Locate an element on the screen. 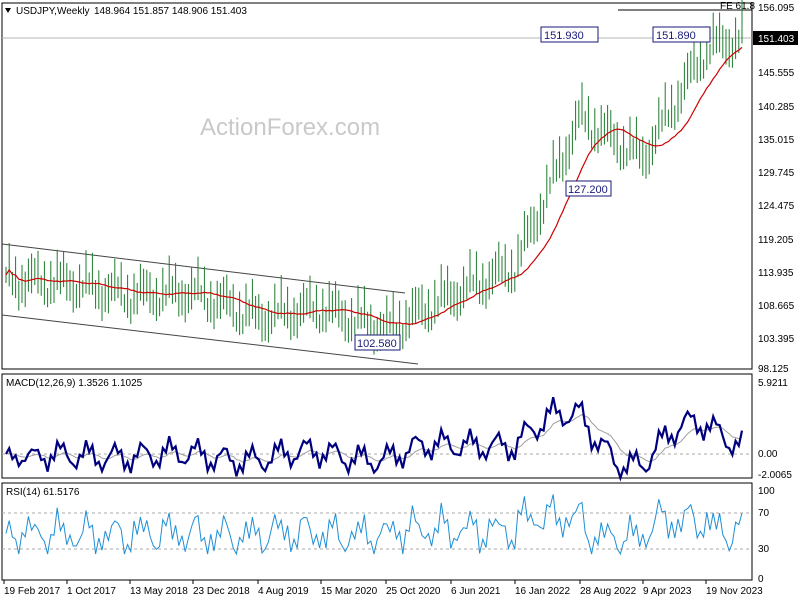 The width and height of the screenshot is (800, 600). label-151890: 151.890 is located at coordinates (681, 34).